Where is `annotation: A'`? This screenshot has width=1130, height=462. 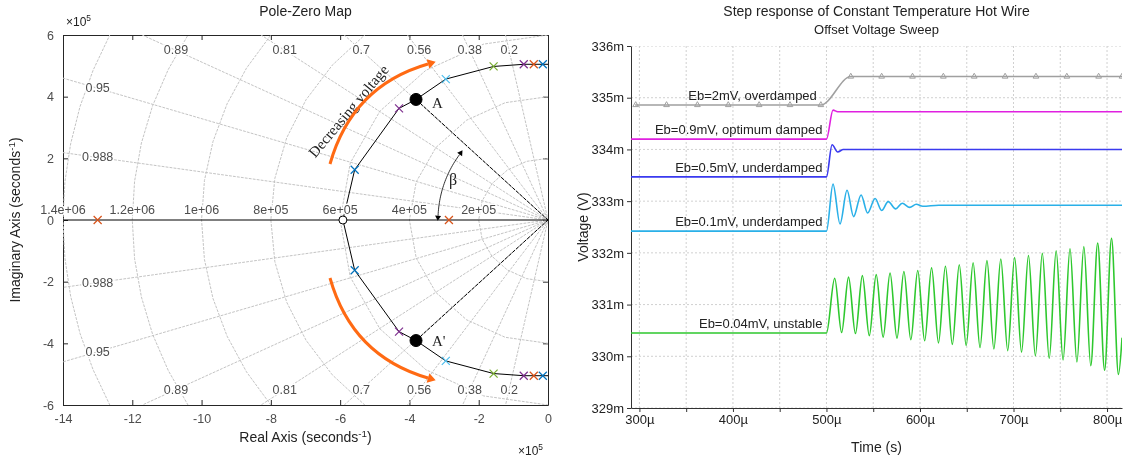 annotation: A' is located at coordinates (439, 341).